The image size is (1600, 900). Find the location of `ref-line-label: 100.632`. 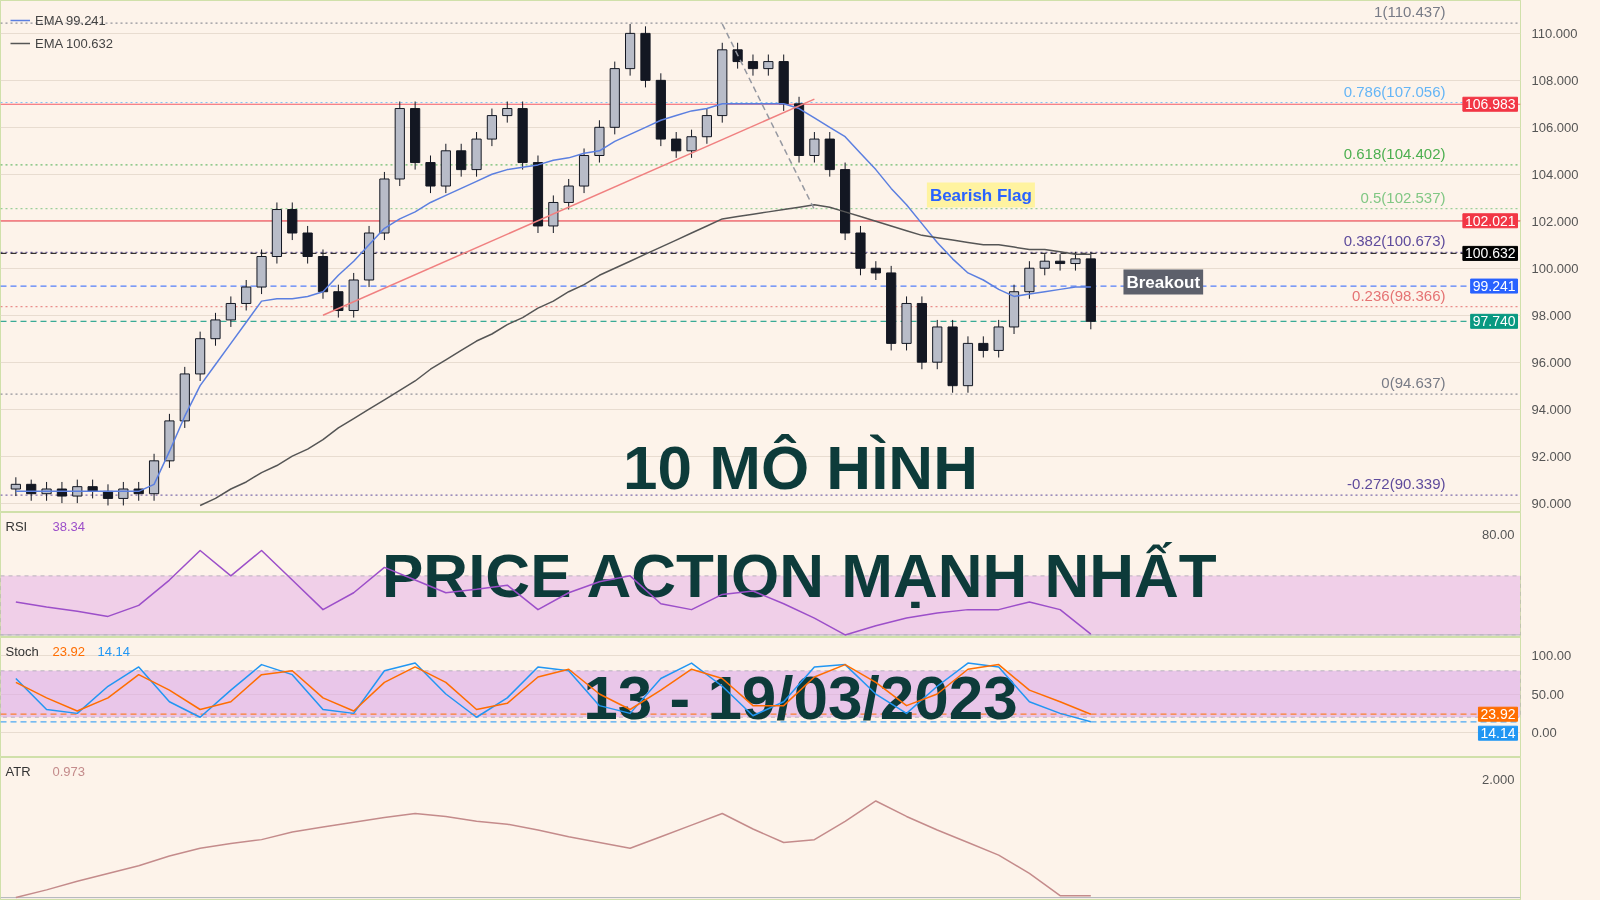

ref-line-label: 100.632 is located at coordinates (1490, 253).